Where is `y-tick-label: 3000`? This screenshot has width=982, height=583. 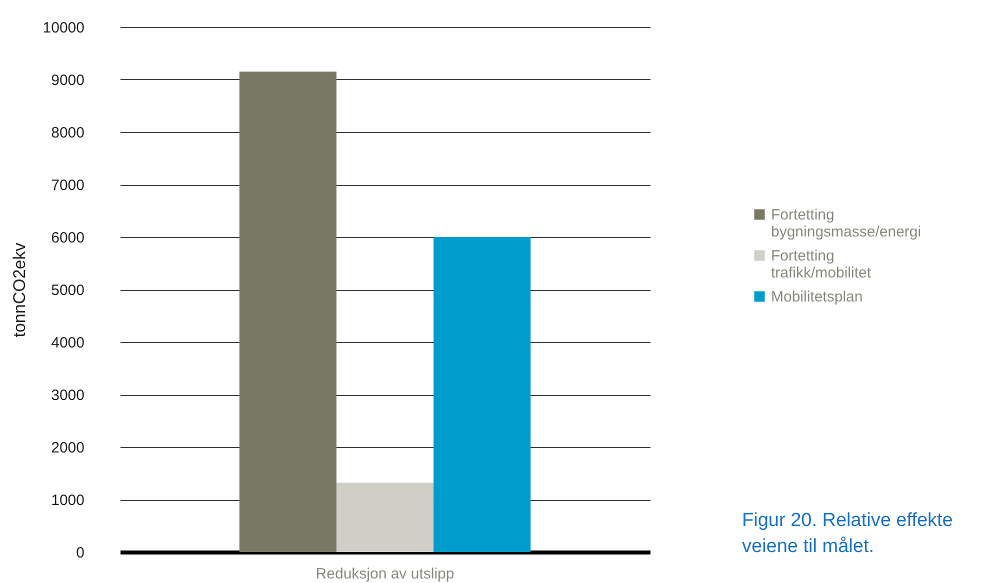 y-tick-label: 3000 is located at coordinates (67, 395).